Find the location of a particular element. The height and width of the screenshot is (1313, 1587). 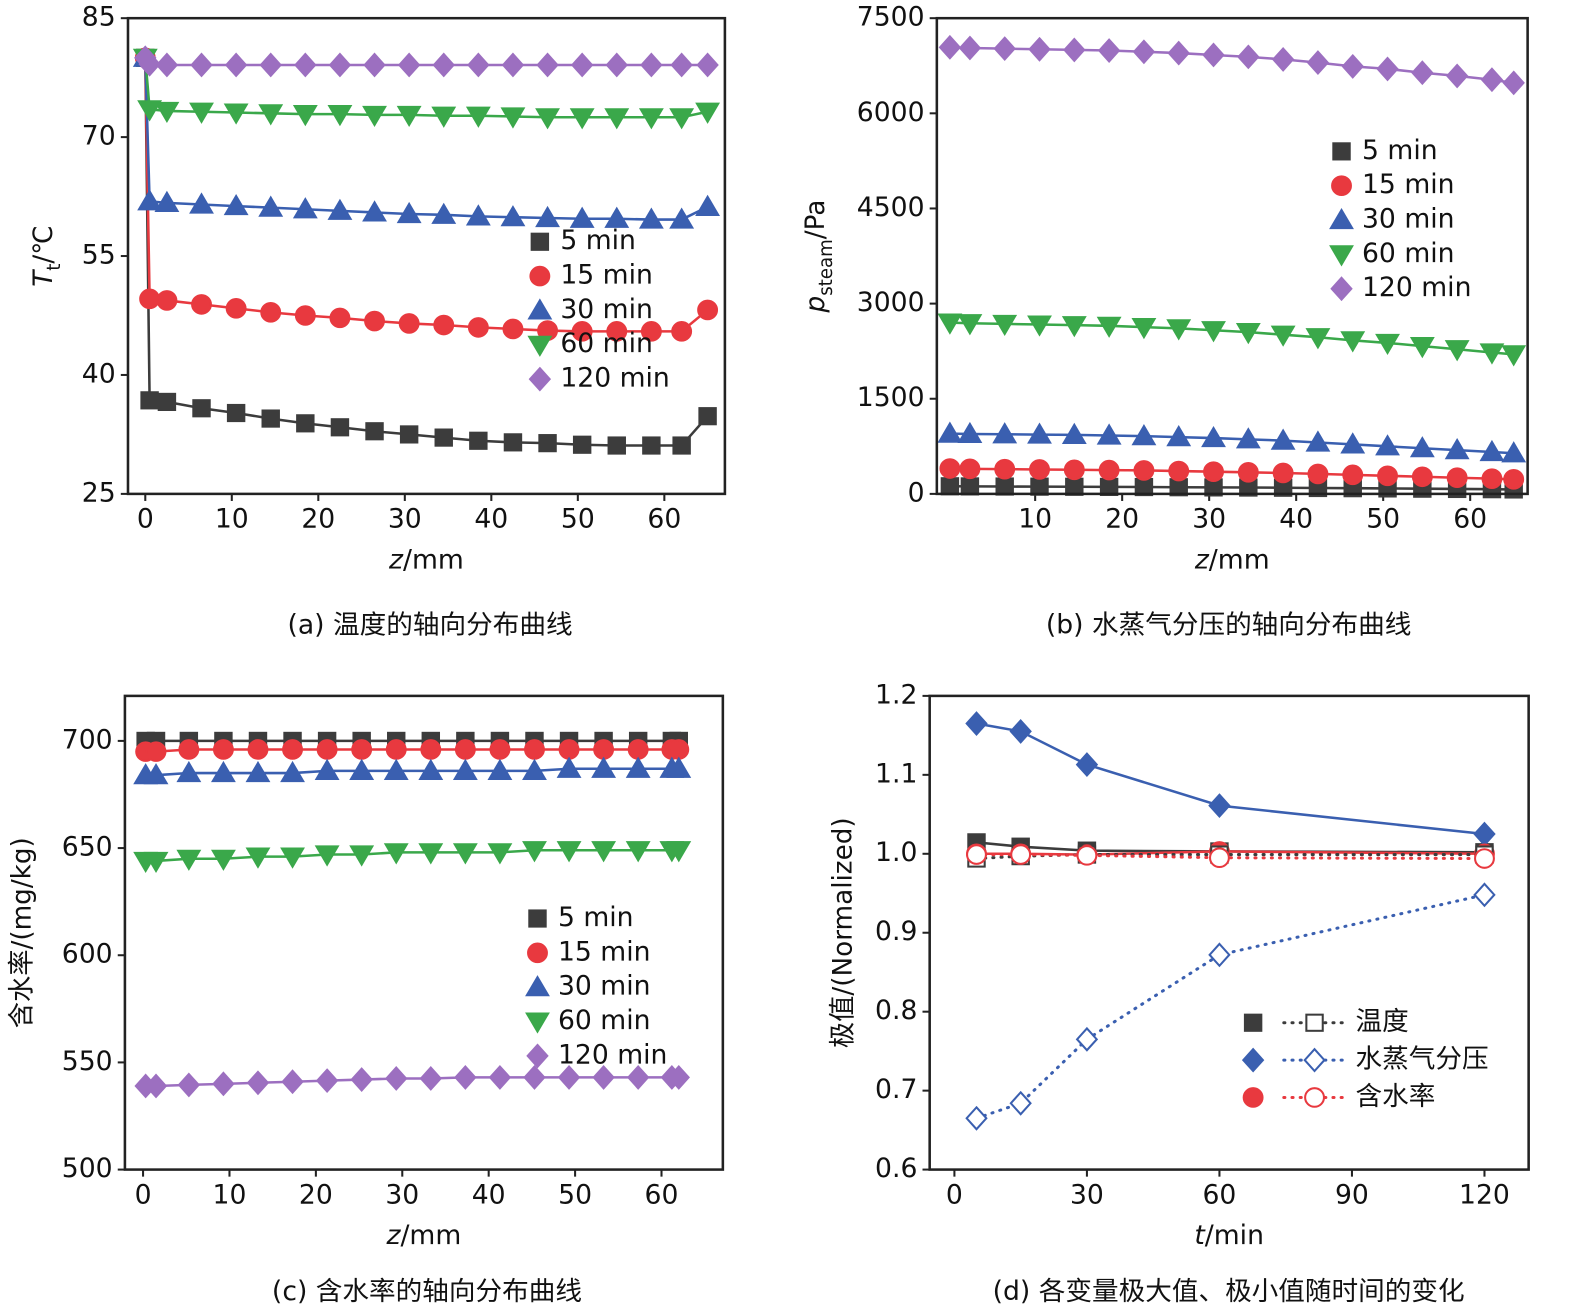

plot-frame is located at coordinates (426, 256).